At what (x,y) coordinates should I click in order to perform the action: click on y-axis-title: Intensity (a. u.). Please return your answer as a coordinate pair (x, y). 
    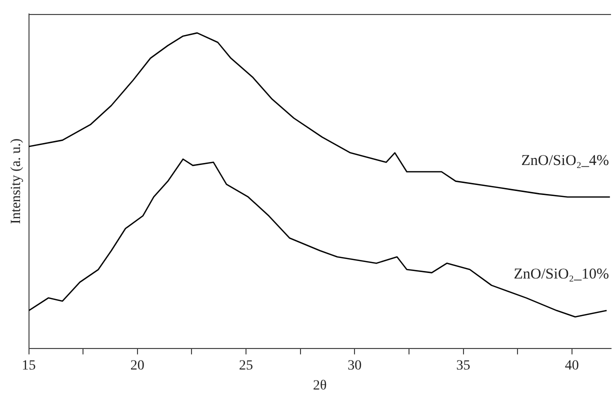
    Looking at the image, I should click on (16, 181).